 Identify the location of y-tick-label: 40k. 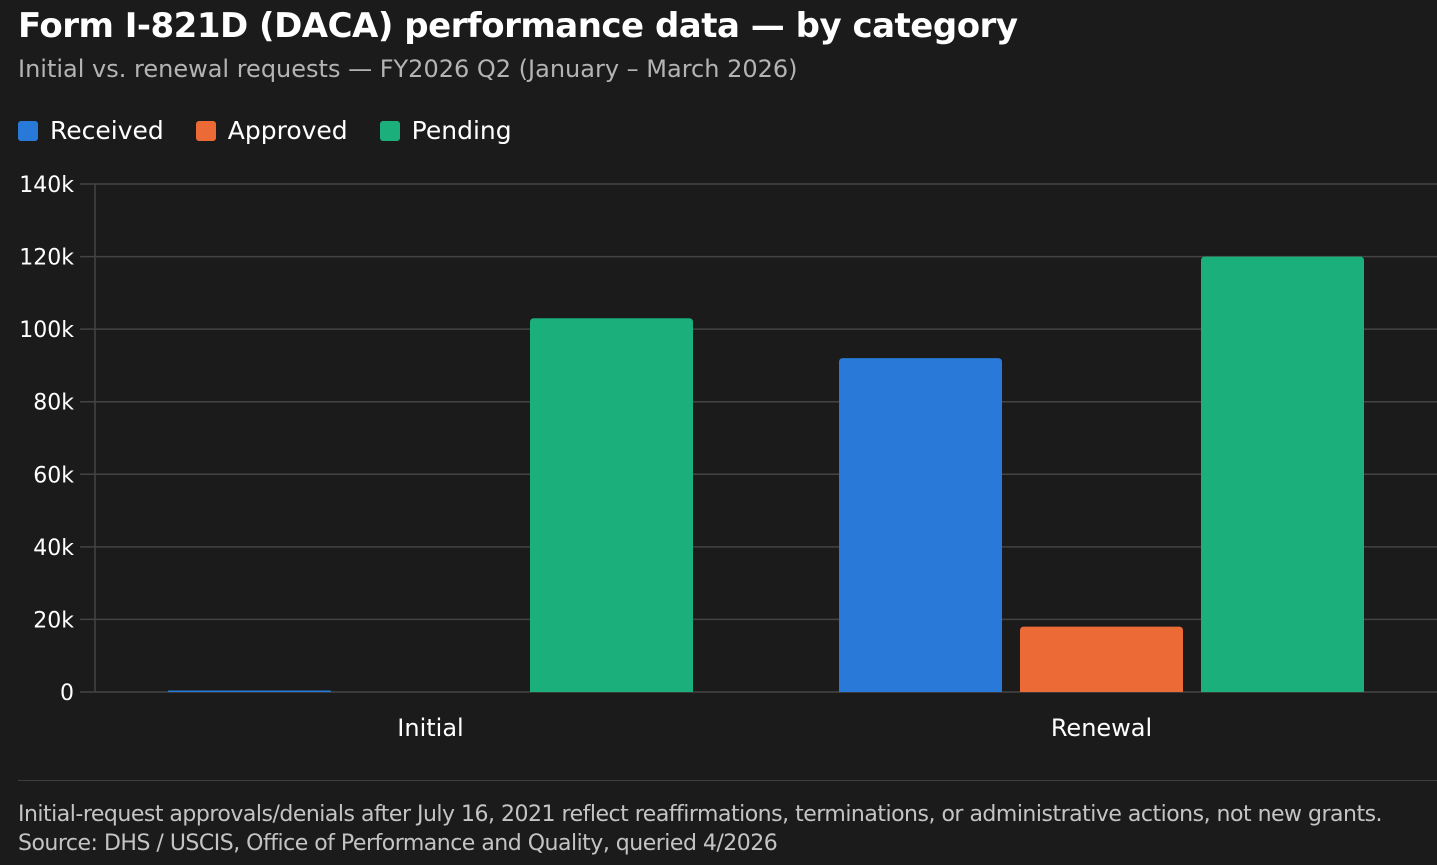
(53, 548).